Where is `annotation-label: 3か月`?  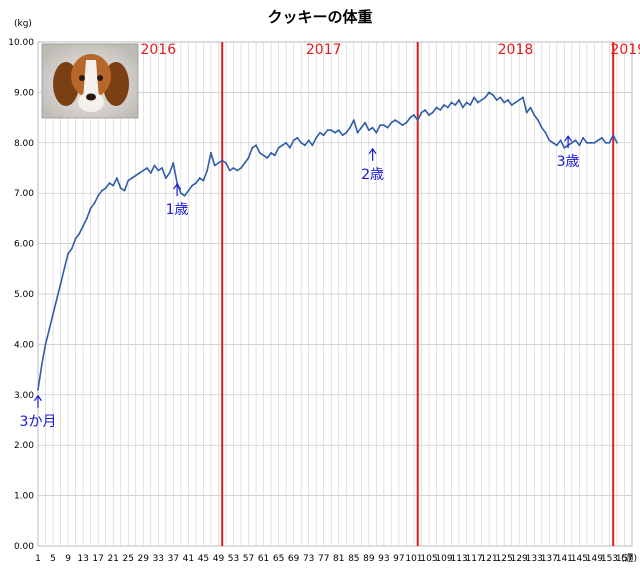 annotation-label: 3か月 is located at coordinates (38, 422).